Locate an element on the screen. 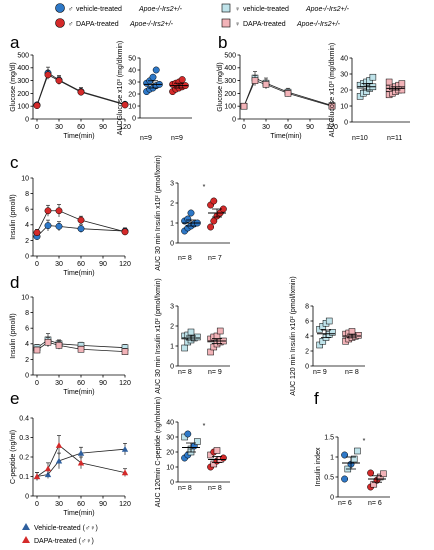  bottom-legend: Vehicle-treated (♂♀) DAPA-treated (♂♀) is located at coordinates (60, 534).